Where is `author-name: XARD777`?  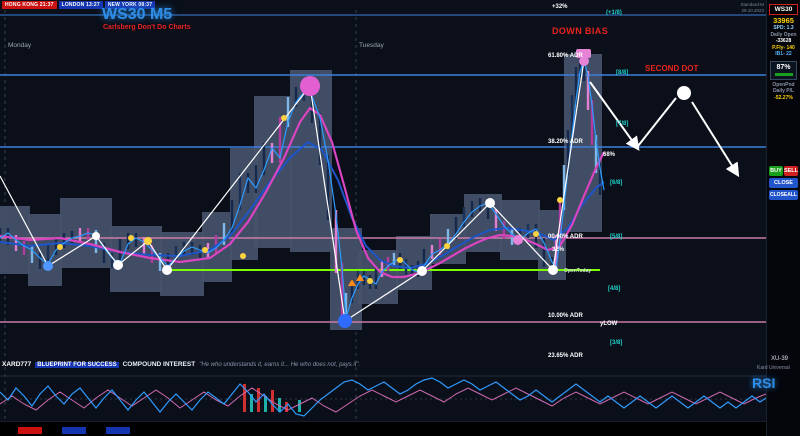
author-name: XARD777 is located at coordinates (17, 364).